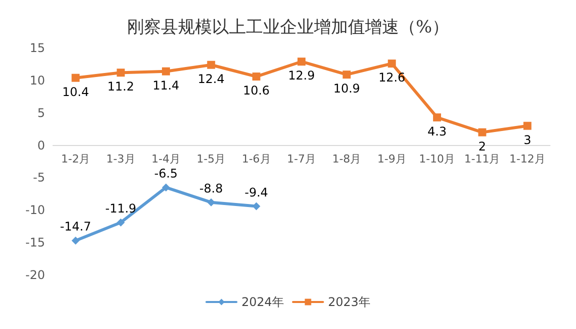 The width and height of the screenshot is (576, 329). What do you see at coordinates (347, 159) in the screenshot?
I see `x-tick-label: 1-8月` at bounding box center [347, 159].